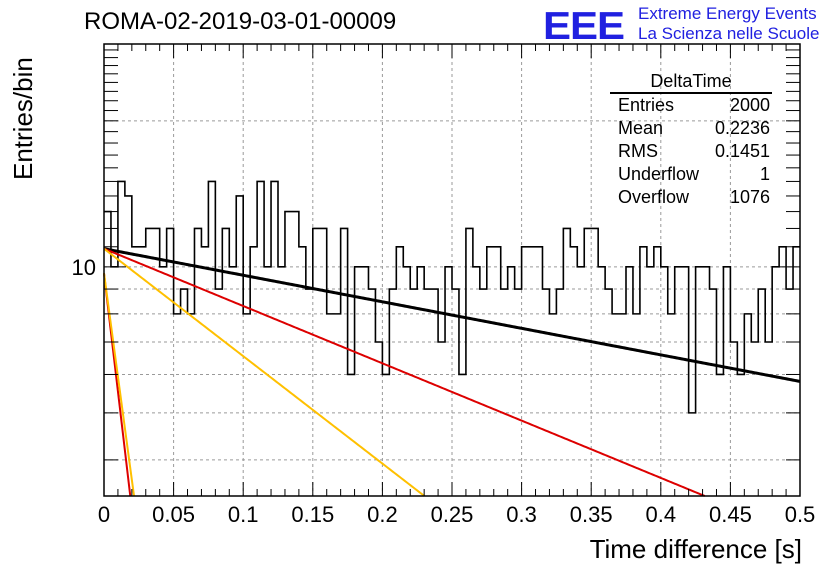  Describe the element at coordinates (749, 105) in the screenshot. I see `stats-value: 2000` at that location.